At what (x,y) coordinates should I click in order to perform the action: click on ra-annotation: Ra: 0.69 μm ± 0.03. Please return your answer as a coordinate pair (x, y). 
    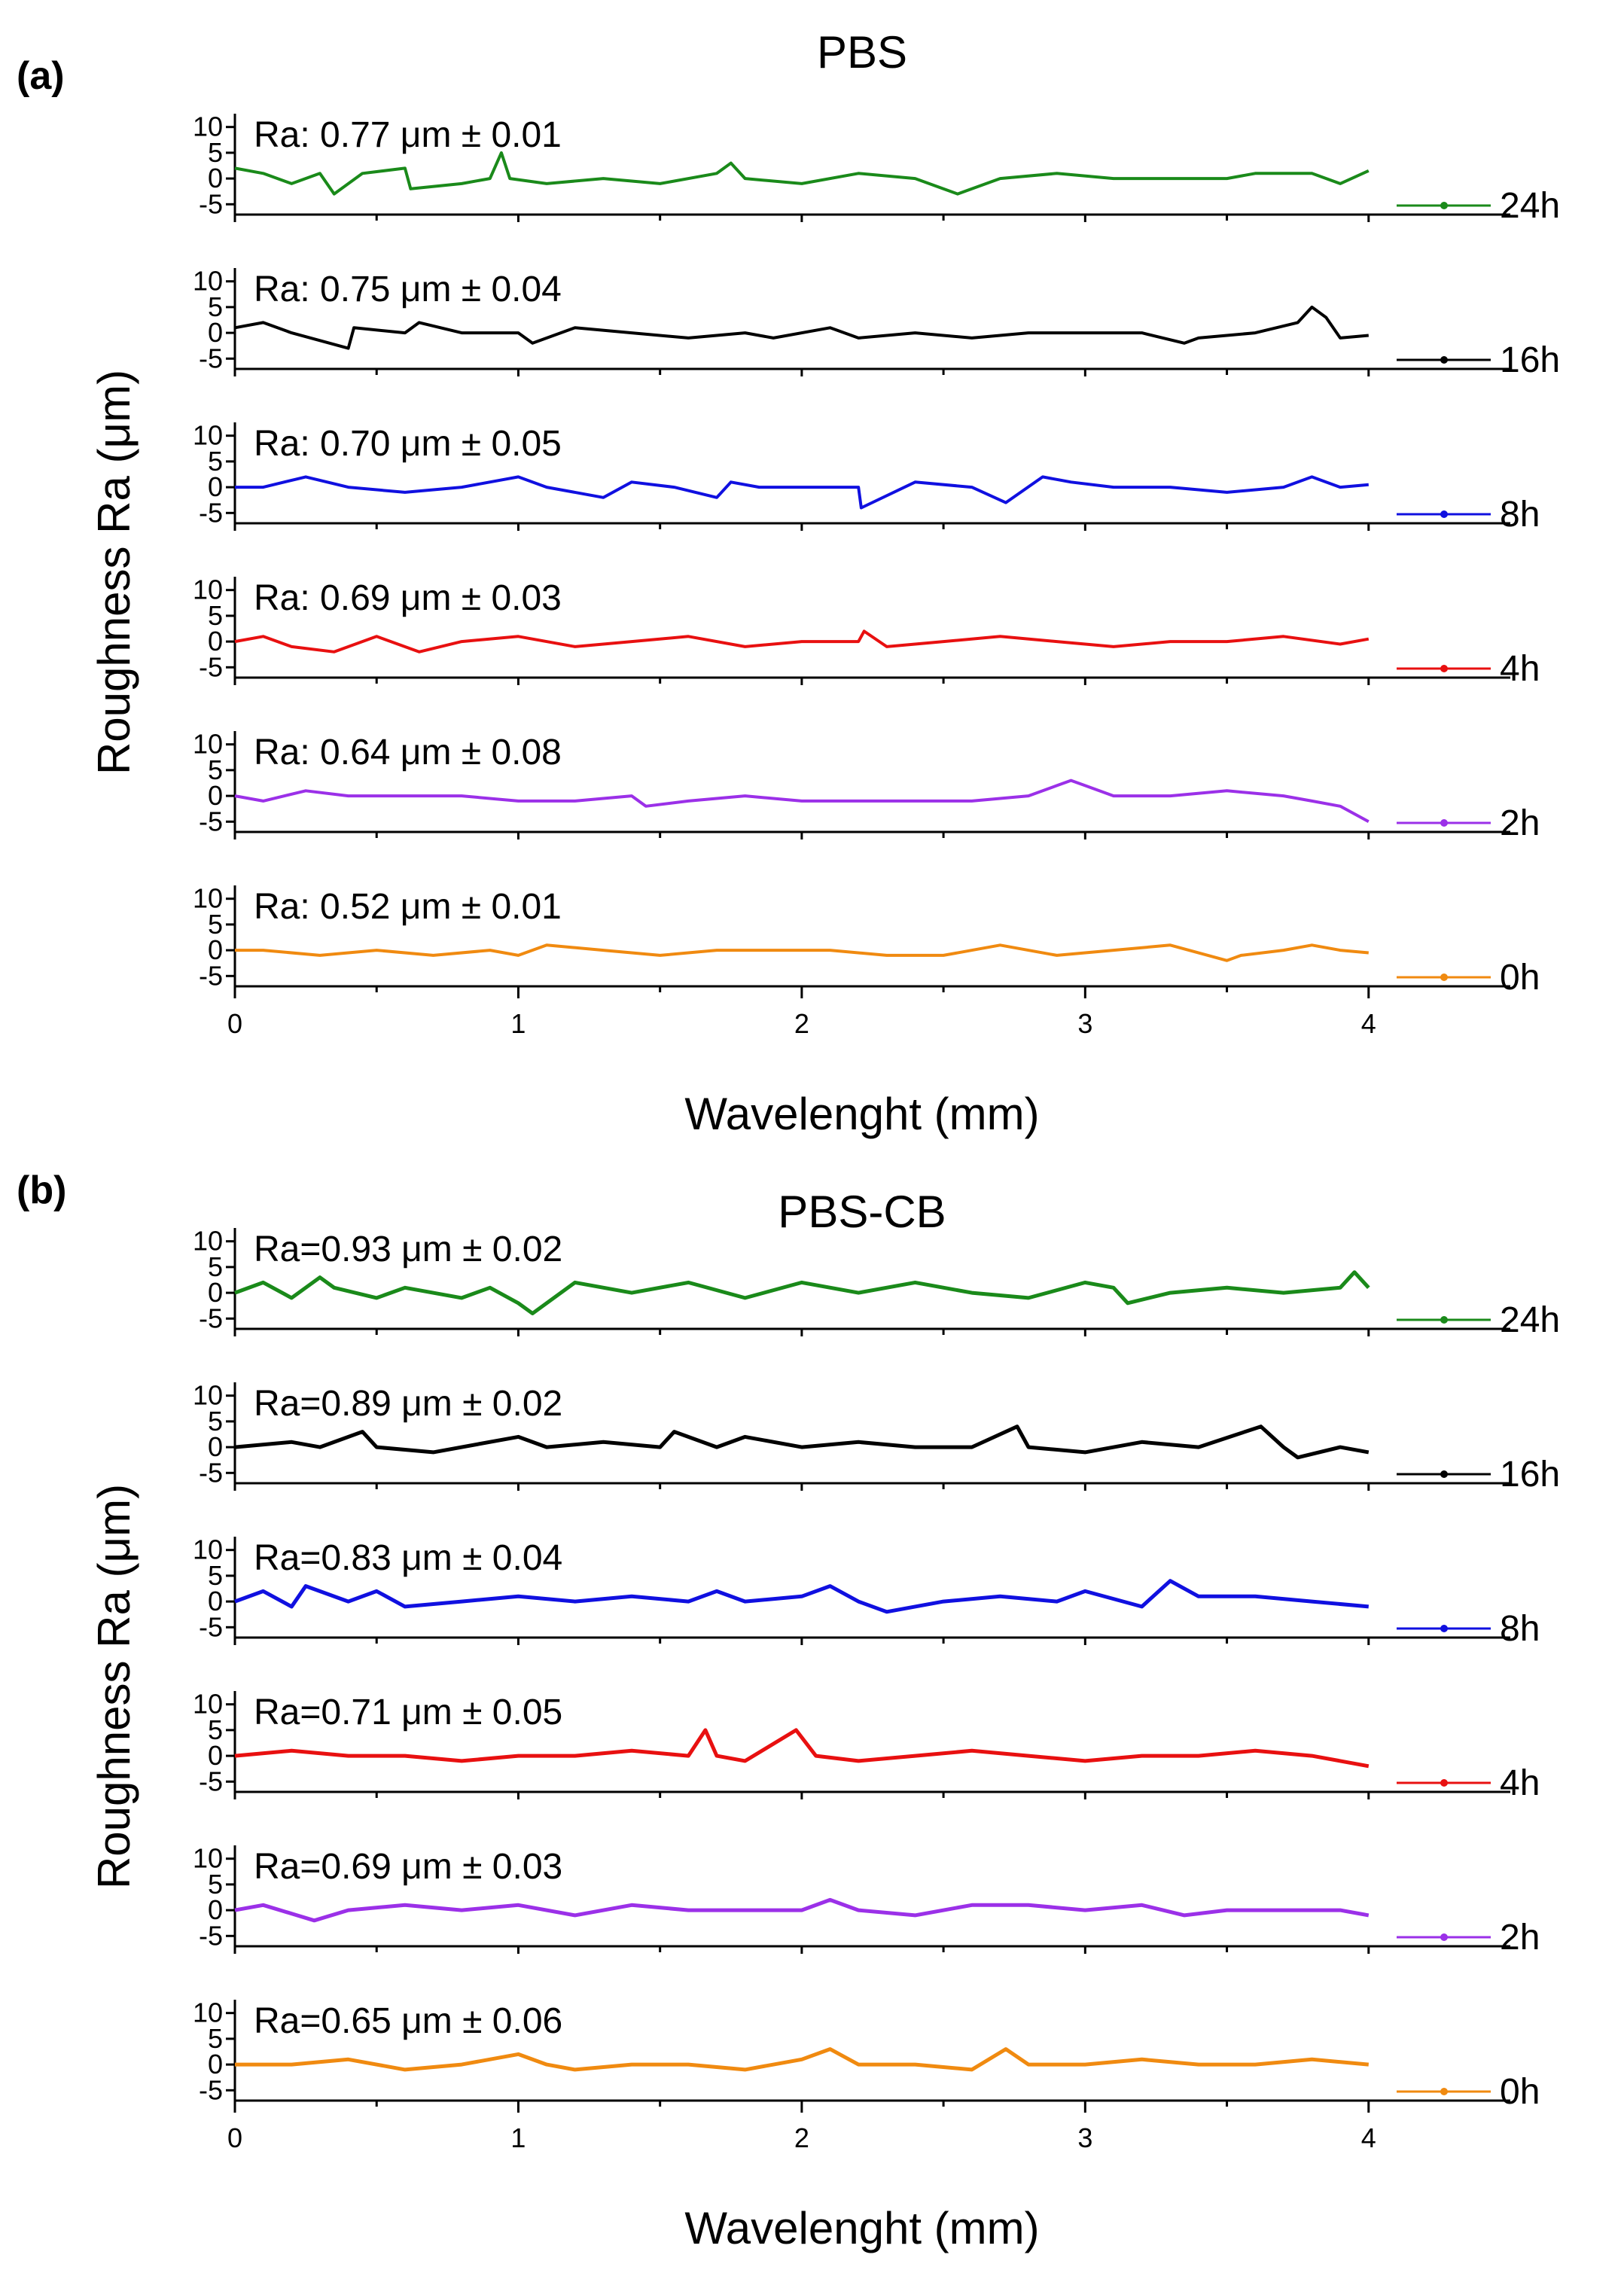
    Looking at the image, I should click on (408, 598).